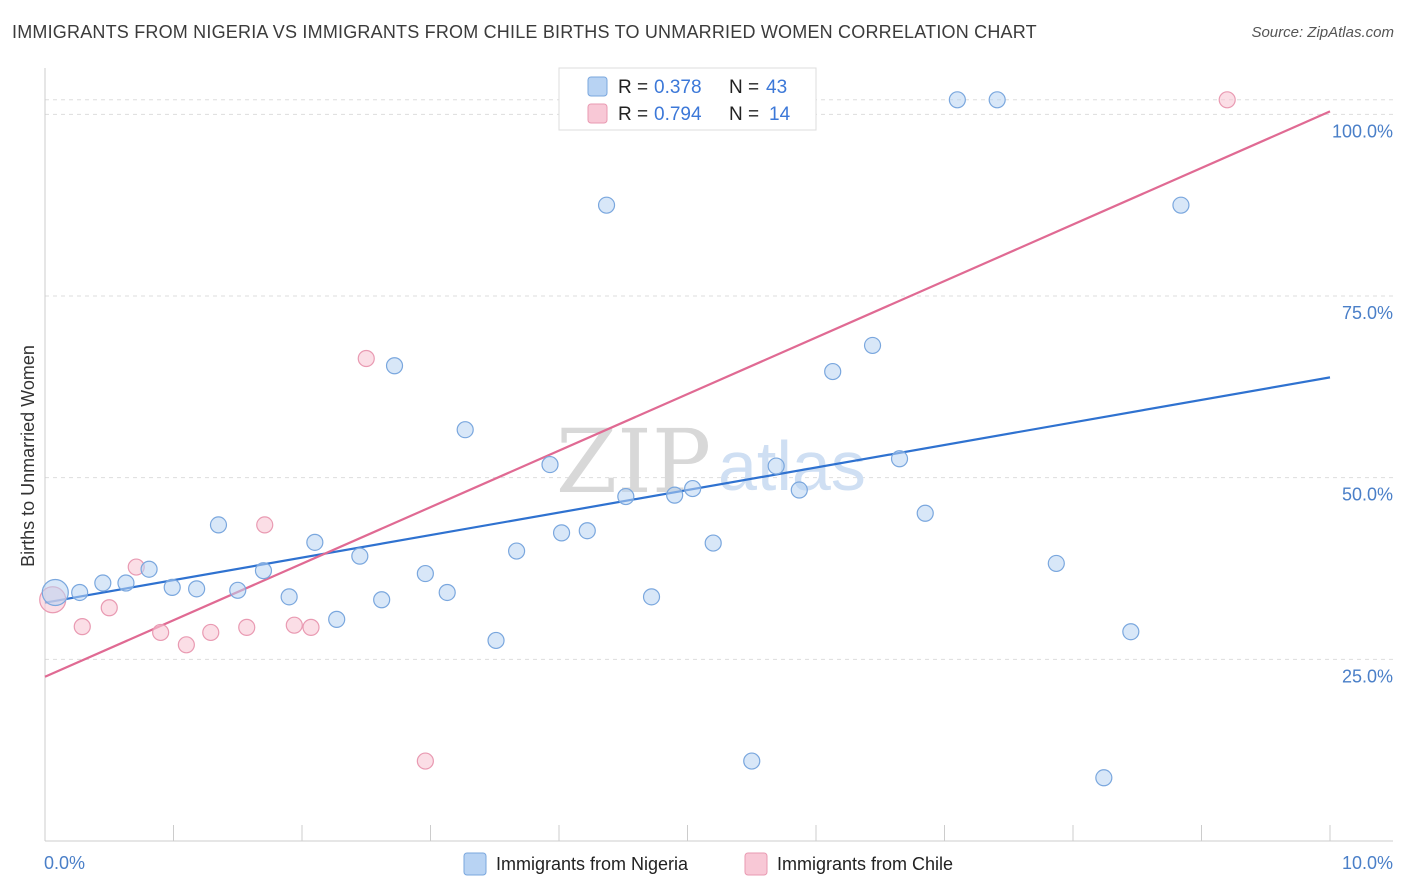 The height and width of the screenshot is (892, 1406). What do you see at coordinates (744, 114) in the screenshot?
I see `legend-n-label-chile: N =` at bounding box center [744, 114].